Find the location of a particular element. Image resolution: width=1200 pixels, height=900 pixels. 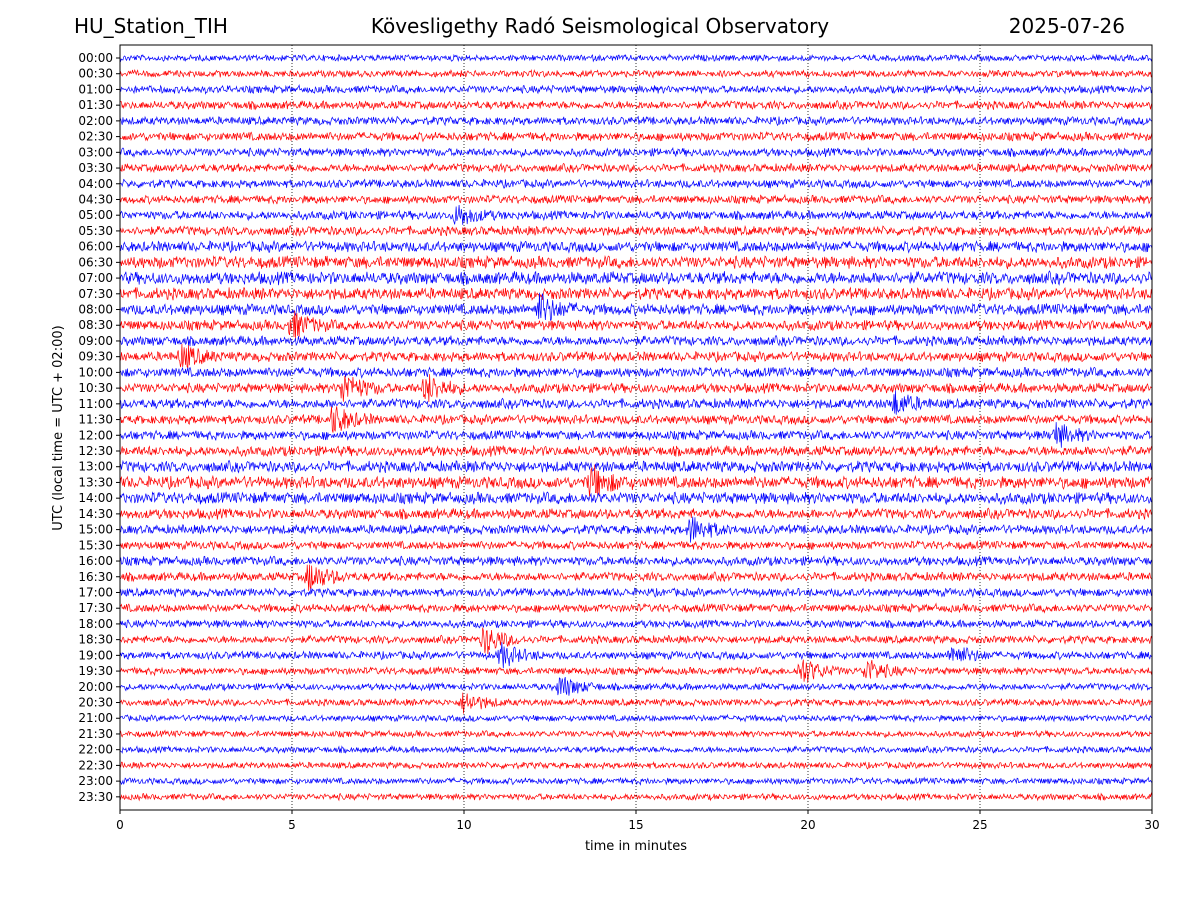

trace-1900 is located at coordinates (636, 655).